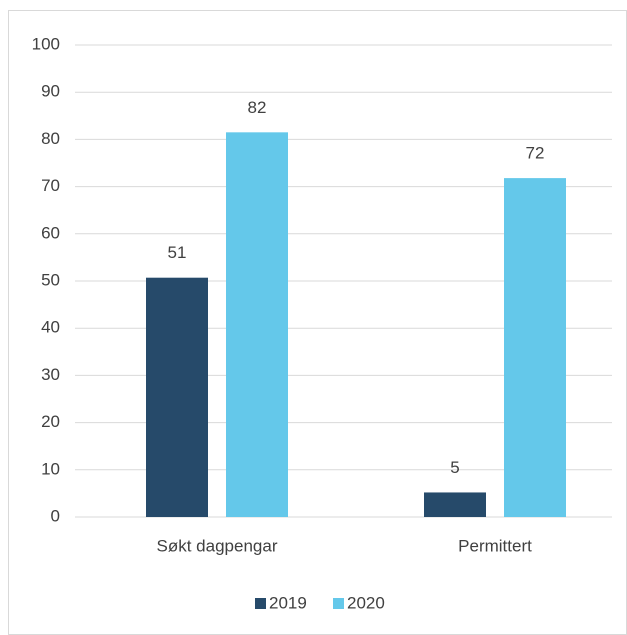 The height and width of the screenshot is (635, 627). What do you see at coordinates (50, 374) in the screenshot?
I see `y-tick-label: 30` at bounding box center [50, 374].